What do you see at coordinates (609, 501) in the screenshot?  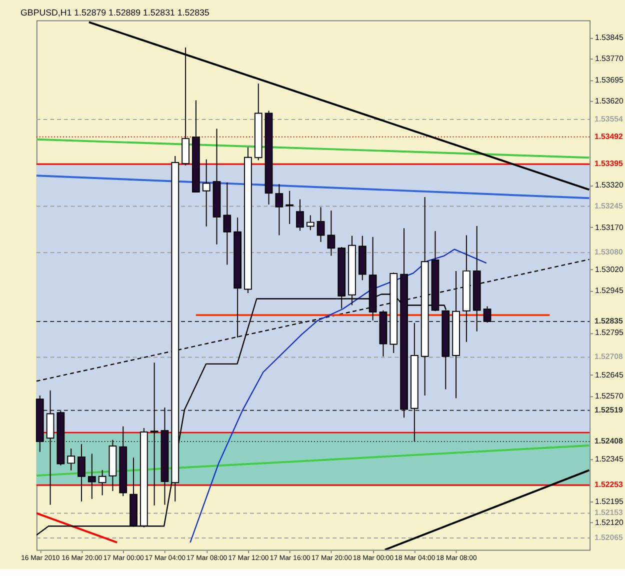 I see `y-tick-label: 1.52195` at bounding box center [609, 501].